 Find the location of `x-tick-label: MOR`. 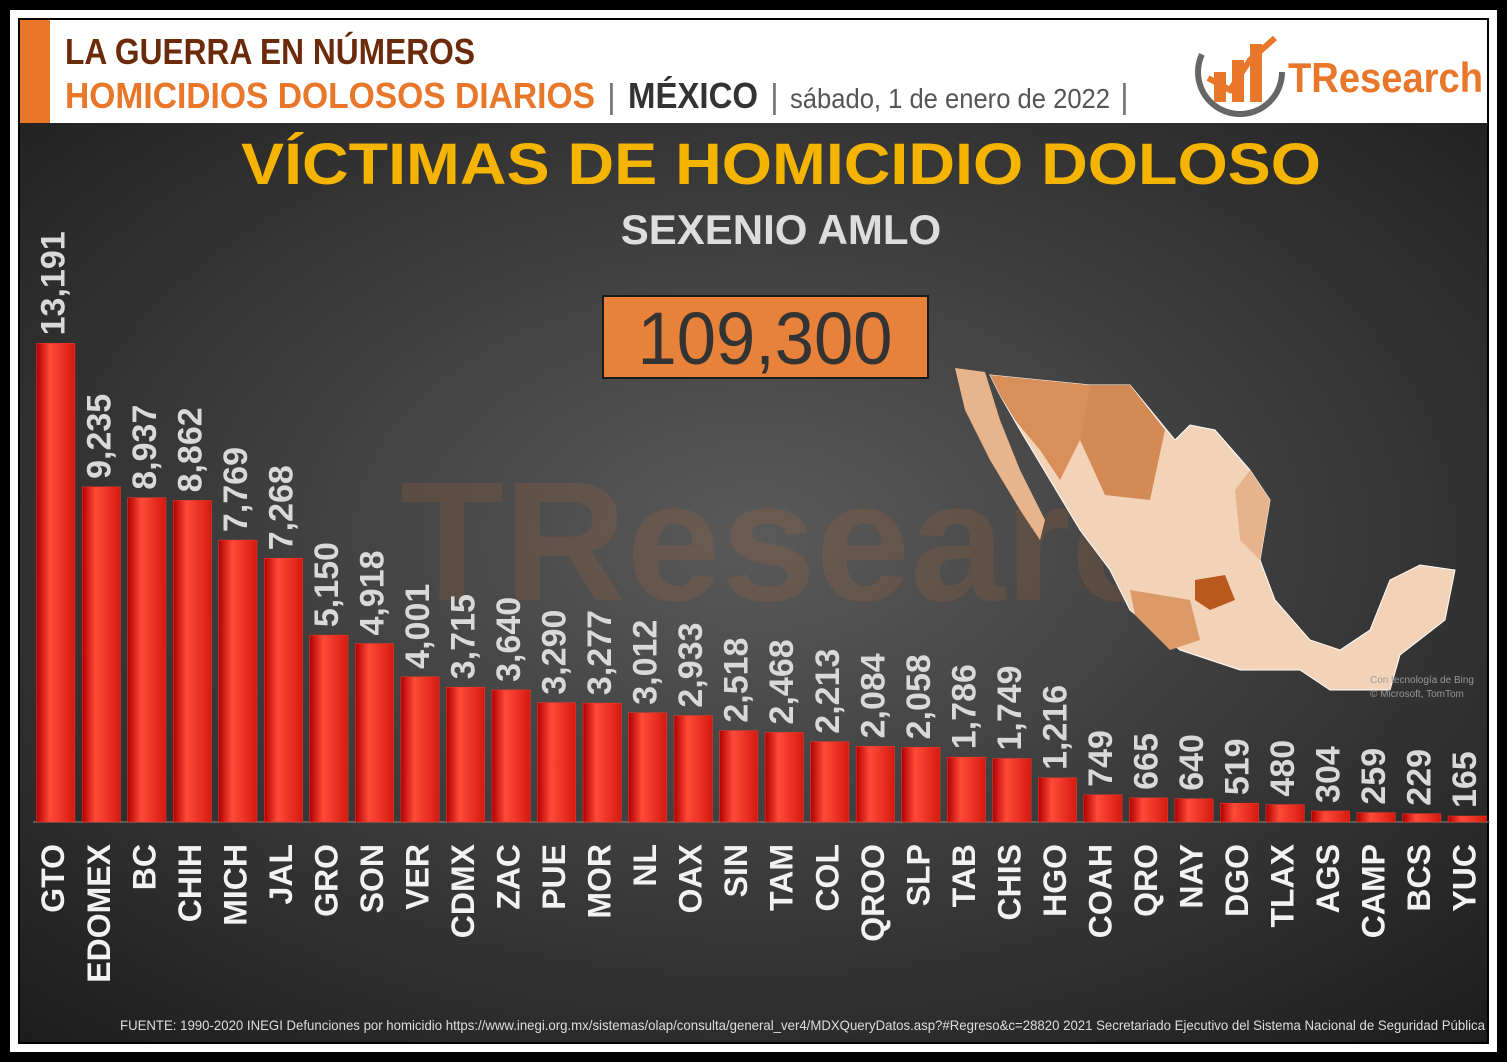

x-tick-label: MOR is located at coordinates (600, 881).